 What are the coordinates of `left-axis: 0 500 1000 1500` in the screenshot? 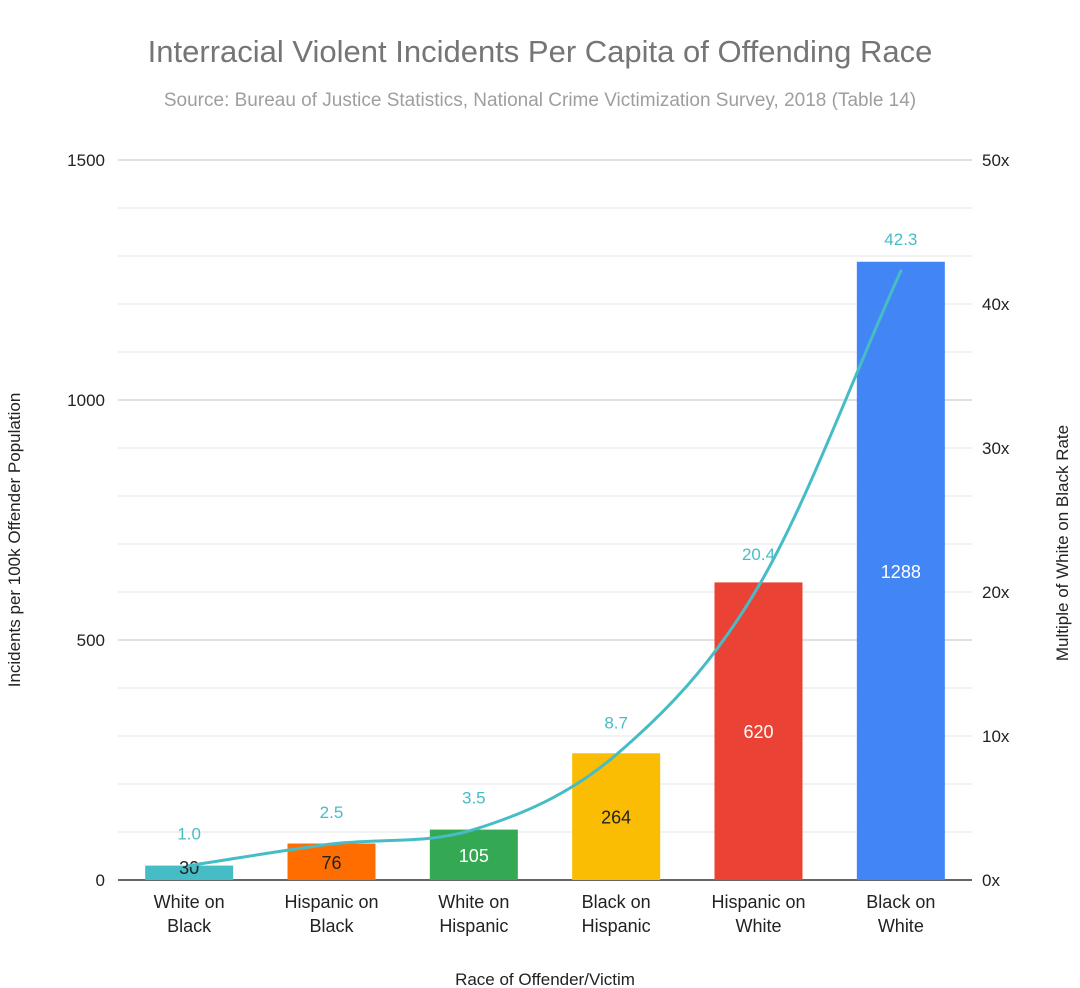 It's located at (86, 520).